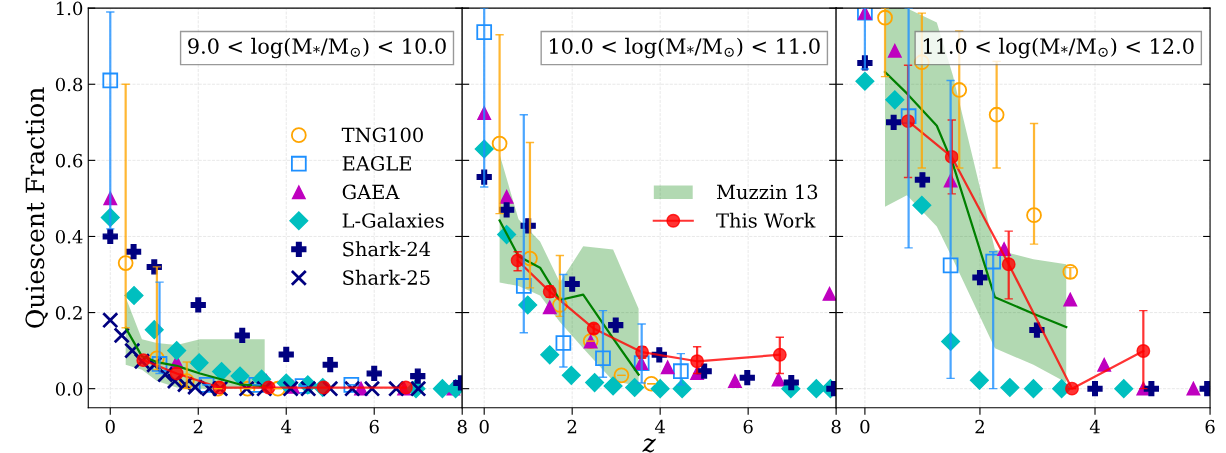  What do you see at coordinates (387, 249) in the screenshot?
I see `legend-label: Shark-24` at bounding box center [387, 249].